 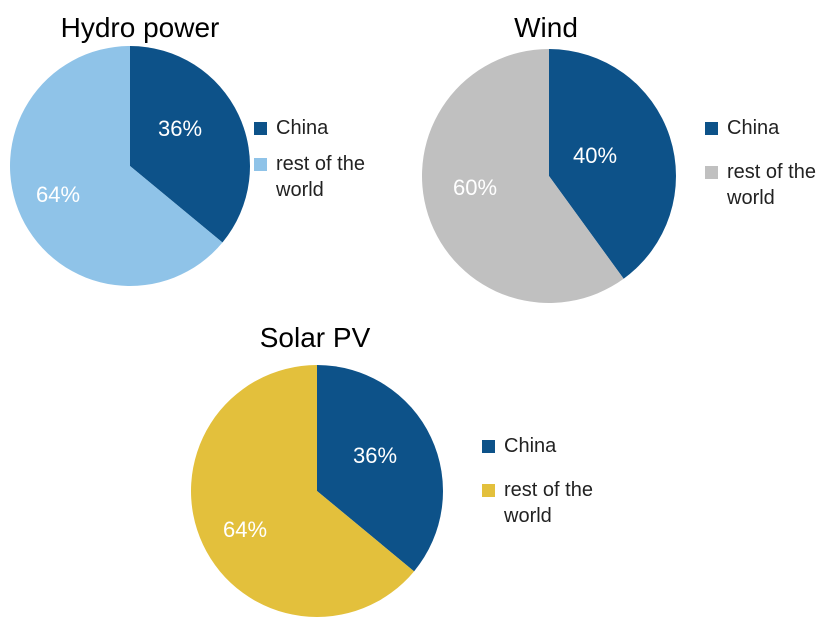 I want to click on chart-title: Solar PV, so click(x=315, y=337).